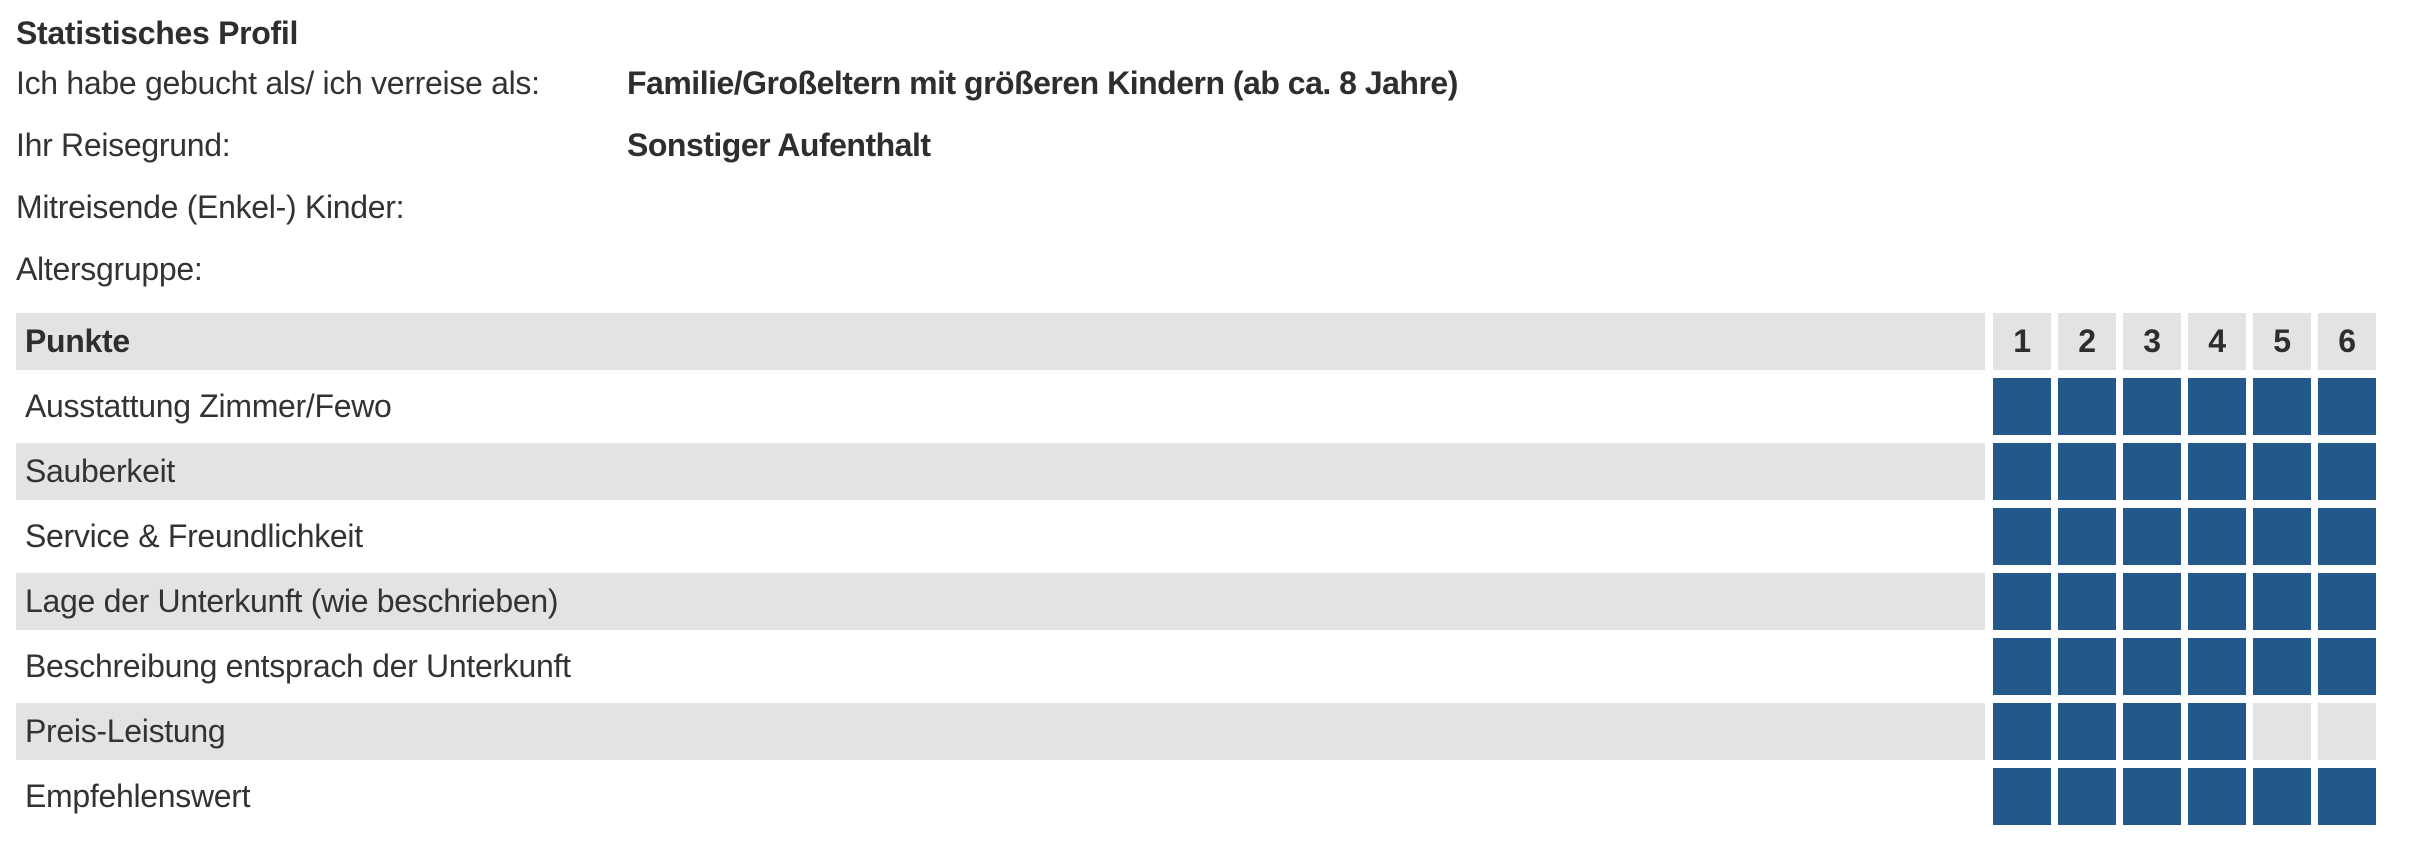  Describe the element at coordinates (2217, 341) in the screenshot. I see `scale-header-cell-4: 4` at that location.